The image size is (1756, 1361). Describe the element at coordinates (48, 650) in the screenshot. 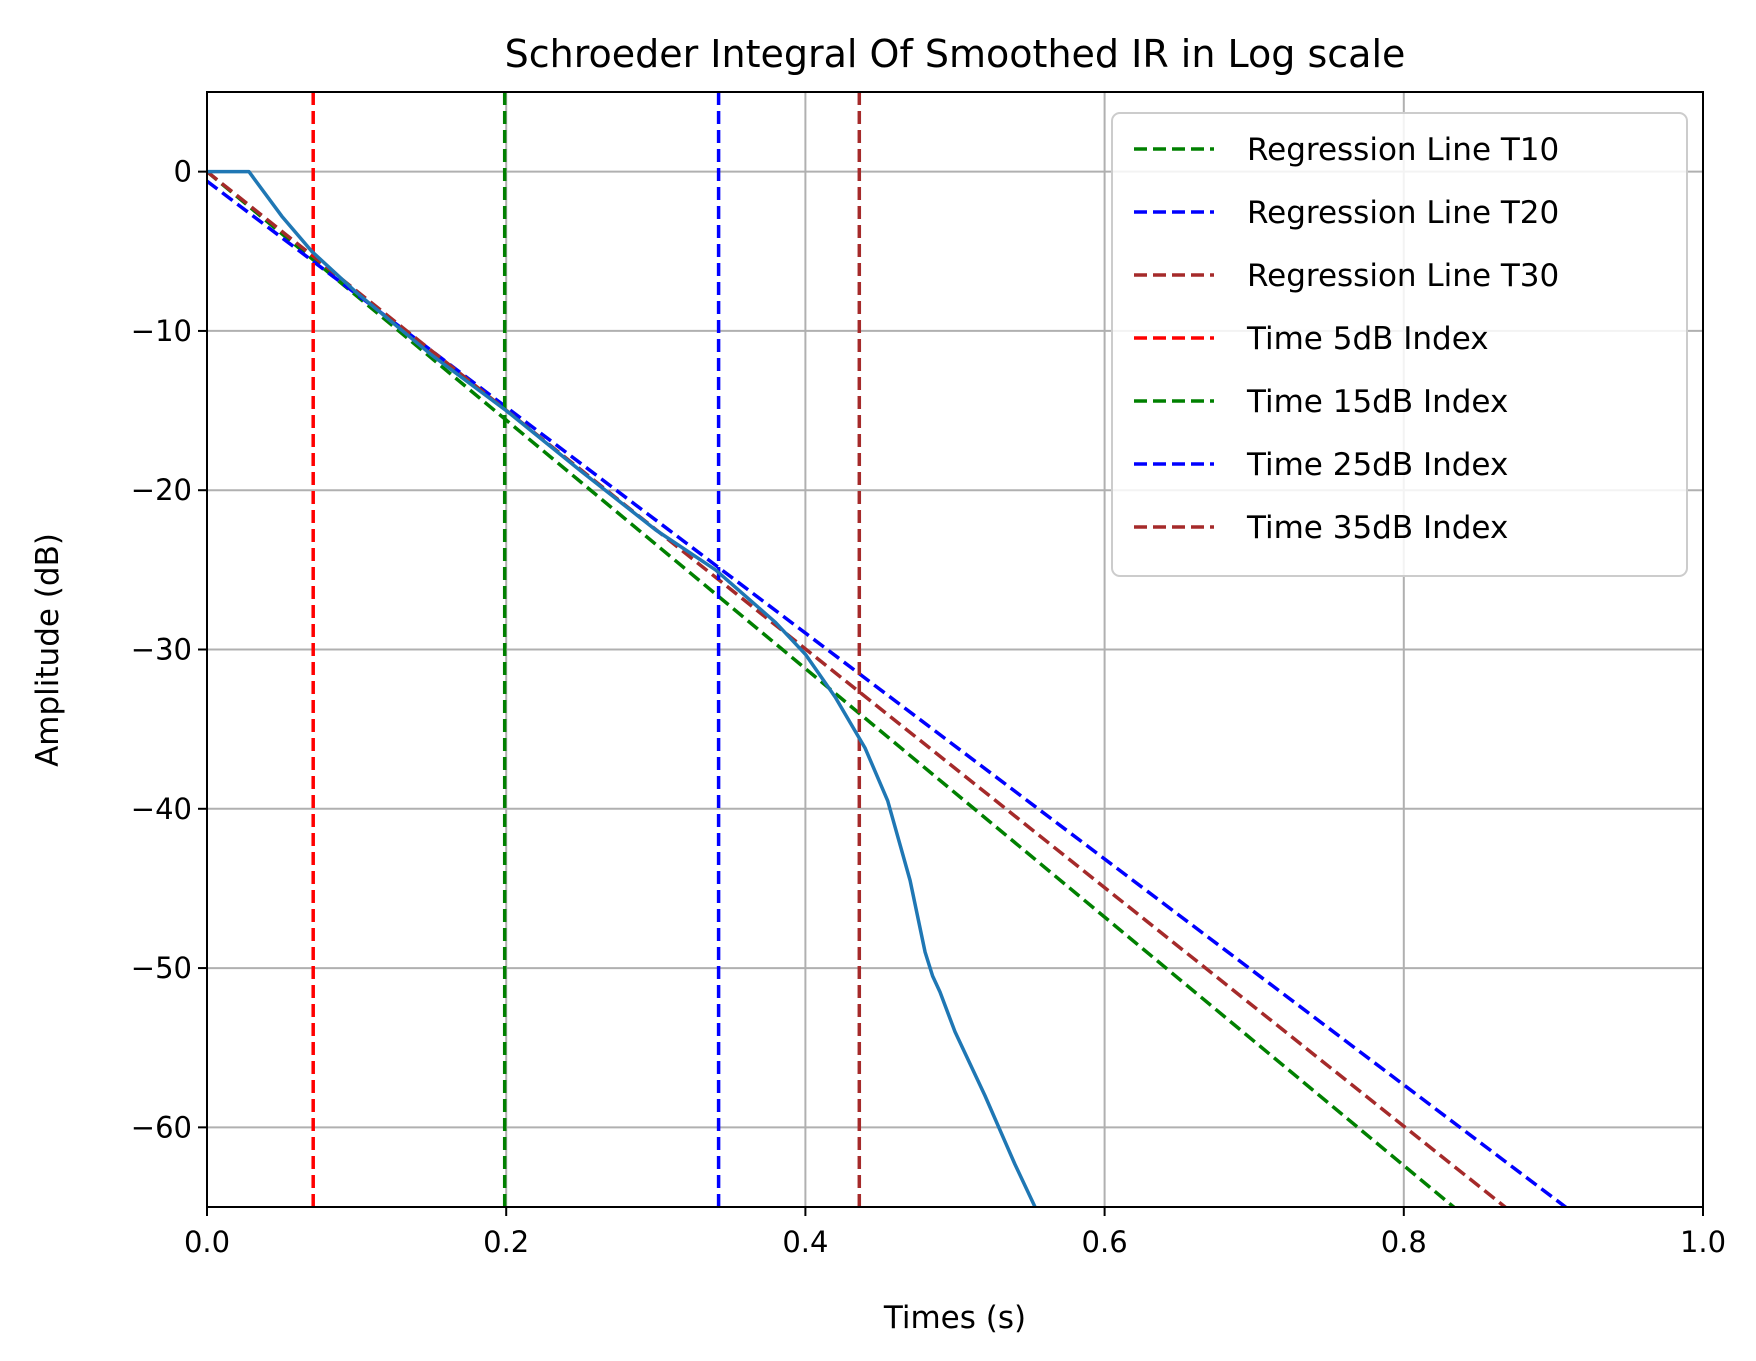

I see `y-axis-label: Amplitude (dB)` at that location.